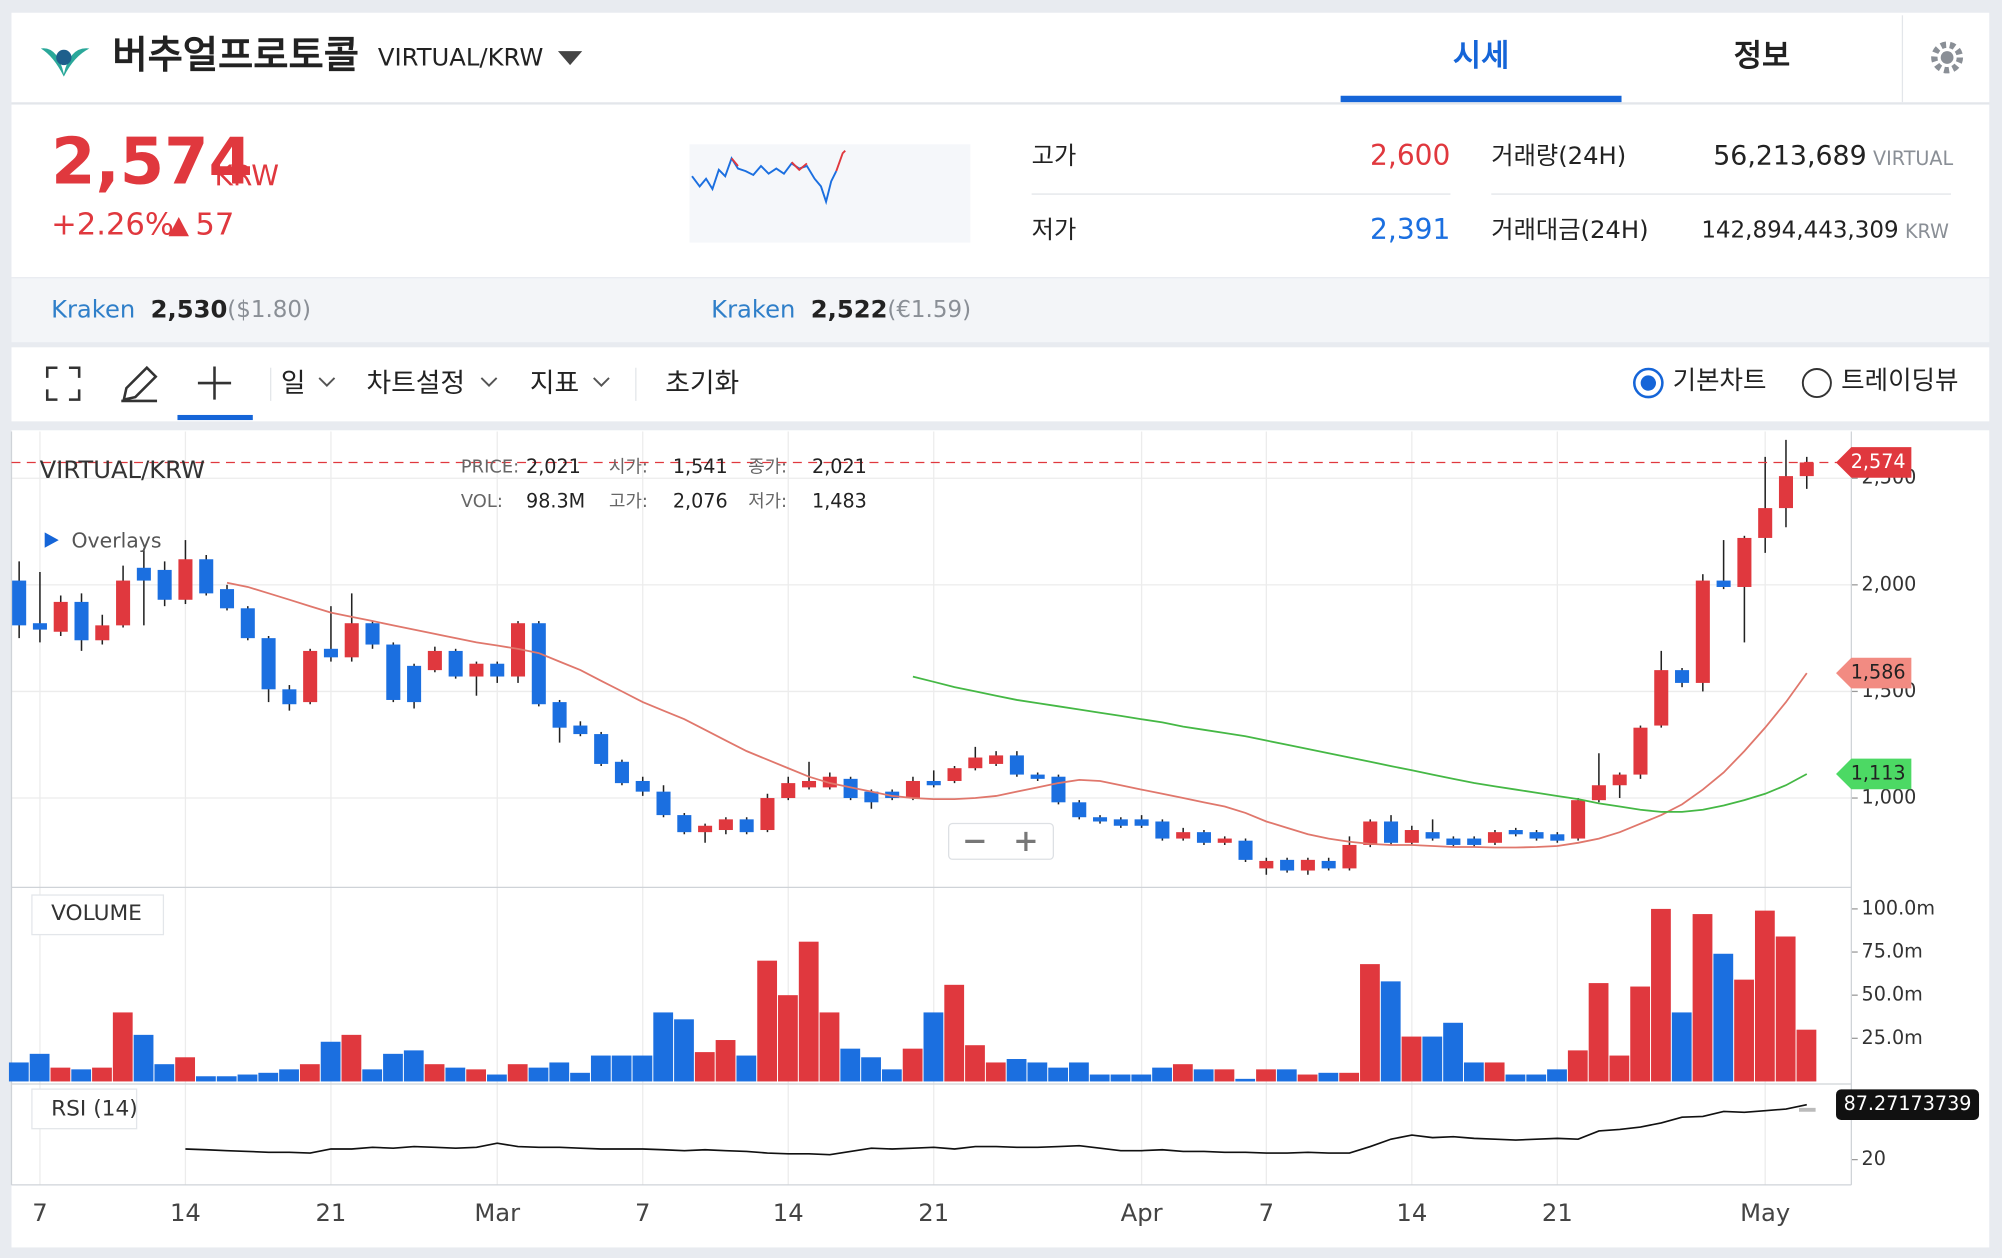  I want to click on zoom-in, so click(1026, 841).